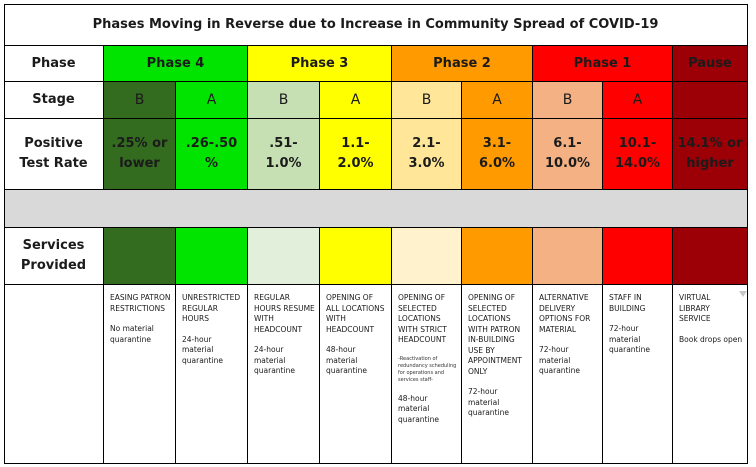 The width and height of the screenshot is (756, 467). I want to click on rate-cell: 2.1-3.0%, so click(427, 154).